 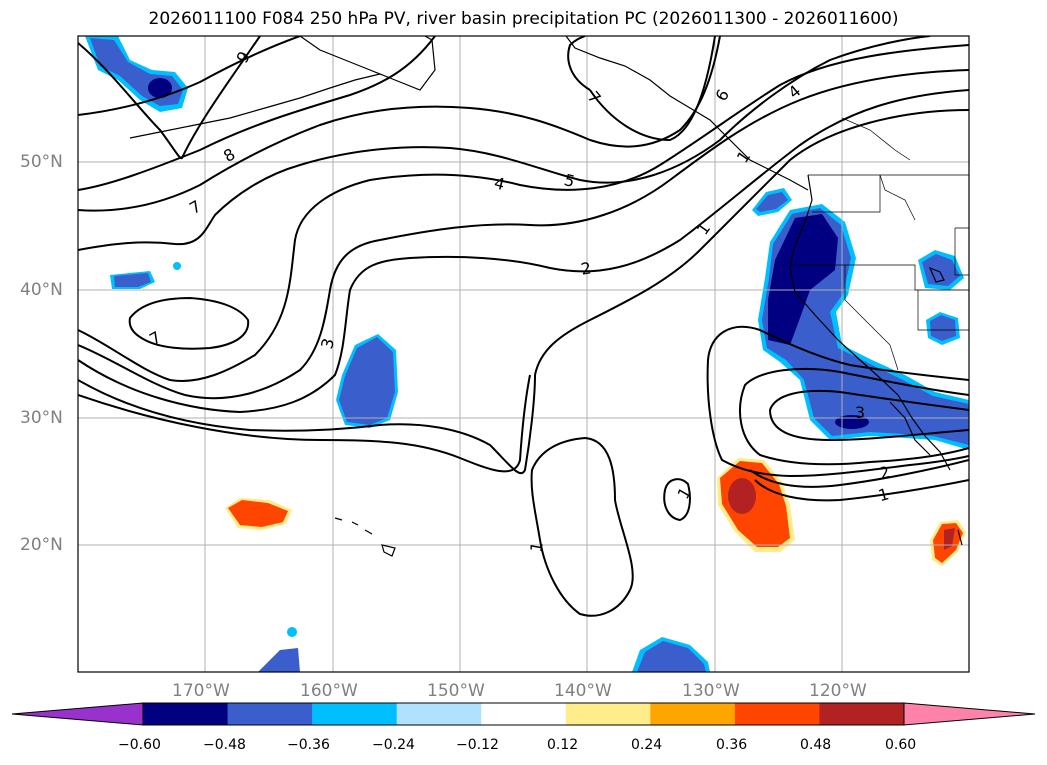 What do you see at coordinates (711, 691) in the screenshot?
I see `lon-label-130w: 130°W` at bounding box center [711, 691].